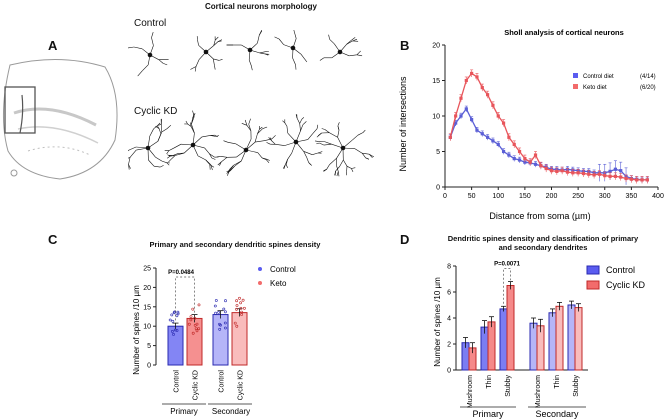 Image resolution: width=672 pixels, height=420 pixels. Describe the element at coordinates (614, 82) in the screenshot. I see `sholl-legend: Control diet (4/14) Keto diet (6/20)` at that location.